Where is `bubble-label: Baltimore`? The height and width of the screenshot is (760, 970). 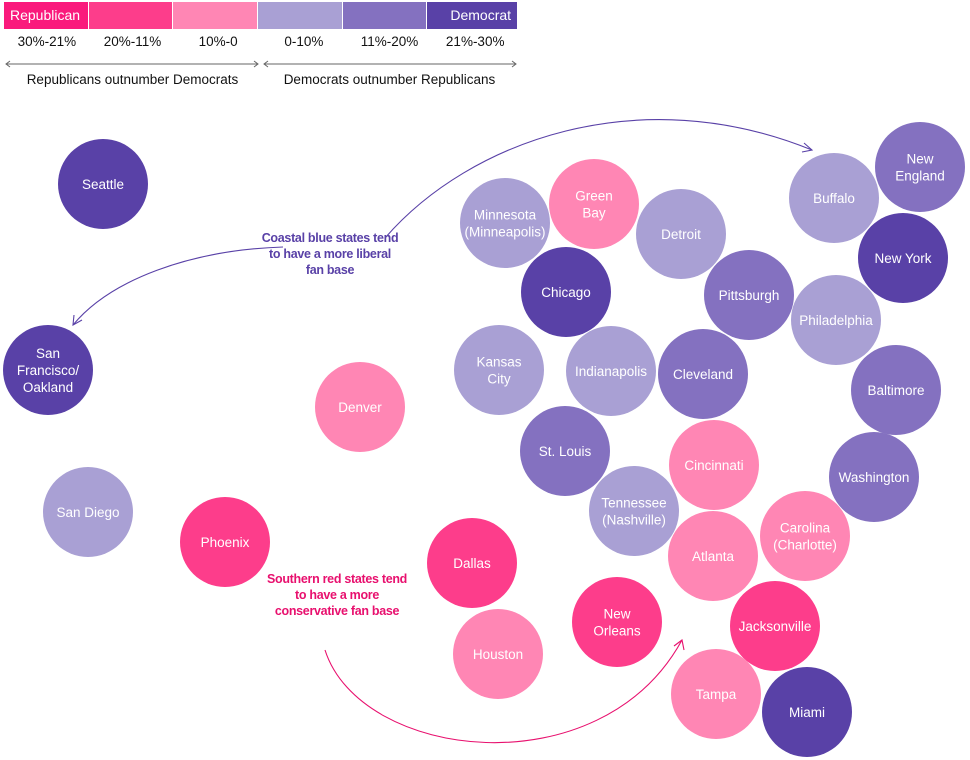 bubble-label: Baltimore is located at coordinates (895, 390).